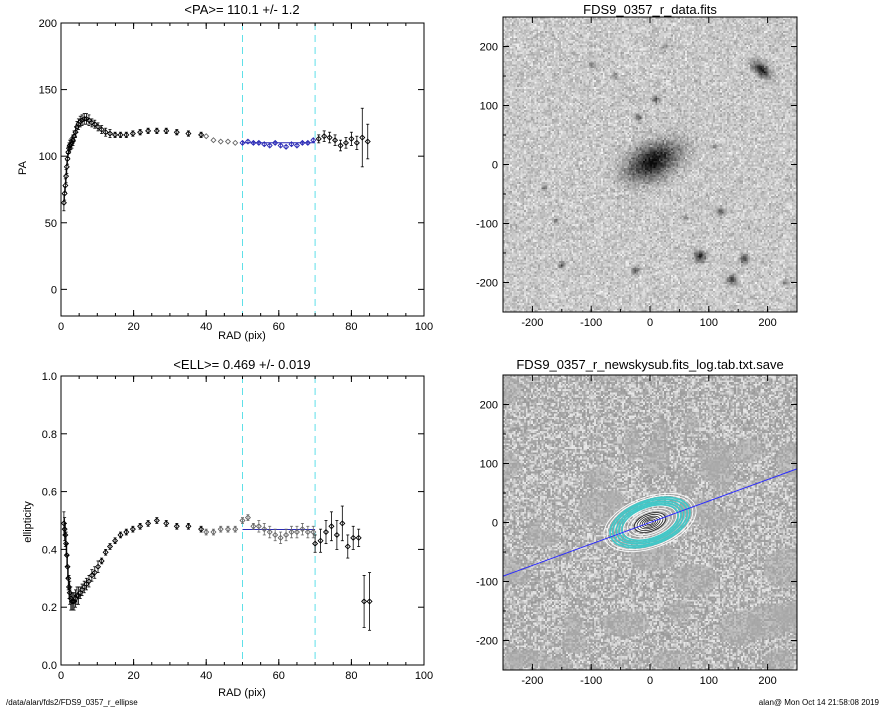  I want to click on x-tick-label-1: 20, so click(133, 327).